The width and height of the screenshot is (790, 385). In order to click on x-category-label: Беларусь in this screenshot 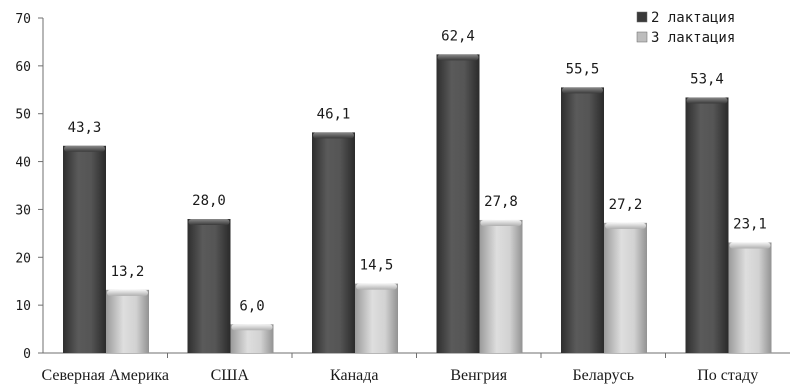, I will do `click(603, 375)`.